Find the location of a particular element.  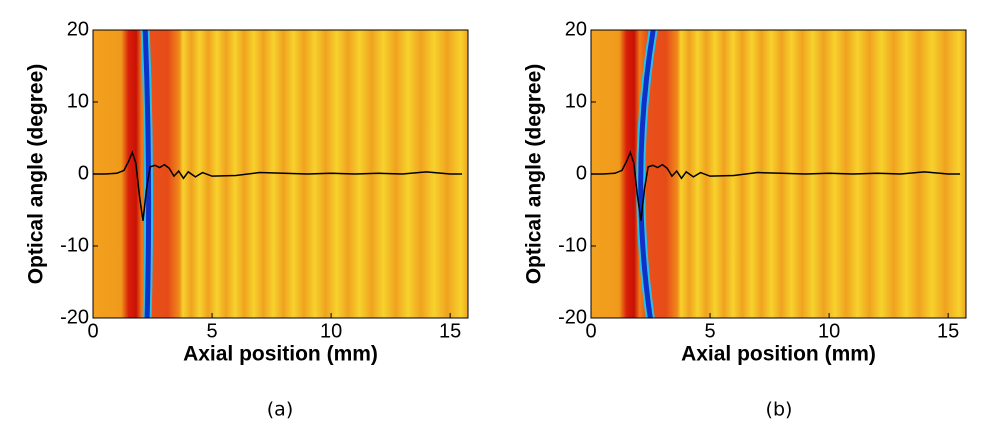

caption: (b) is located at coordinates (779, 410).